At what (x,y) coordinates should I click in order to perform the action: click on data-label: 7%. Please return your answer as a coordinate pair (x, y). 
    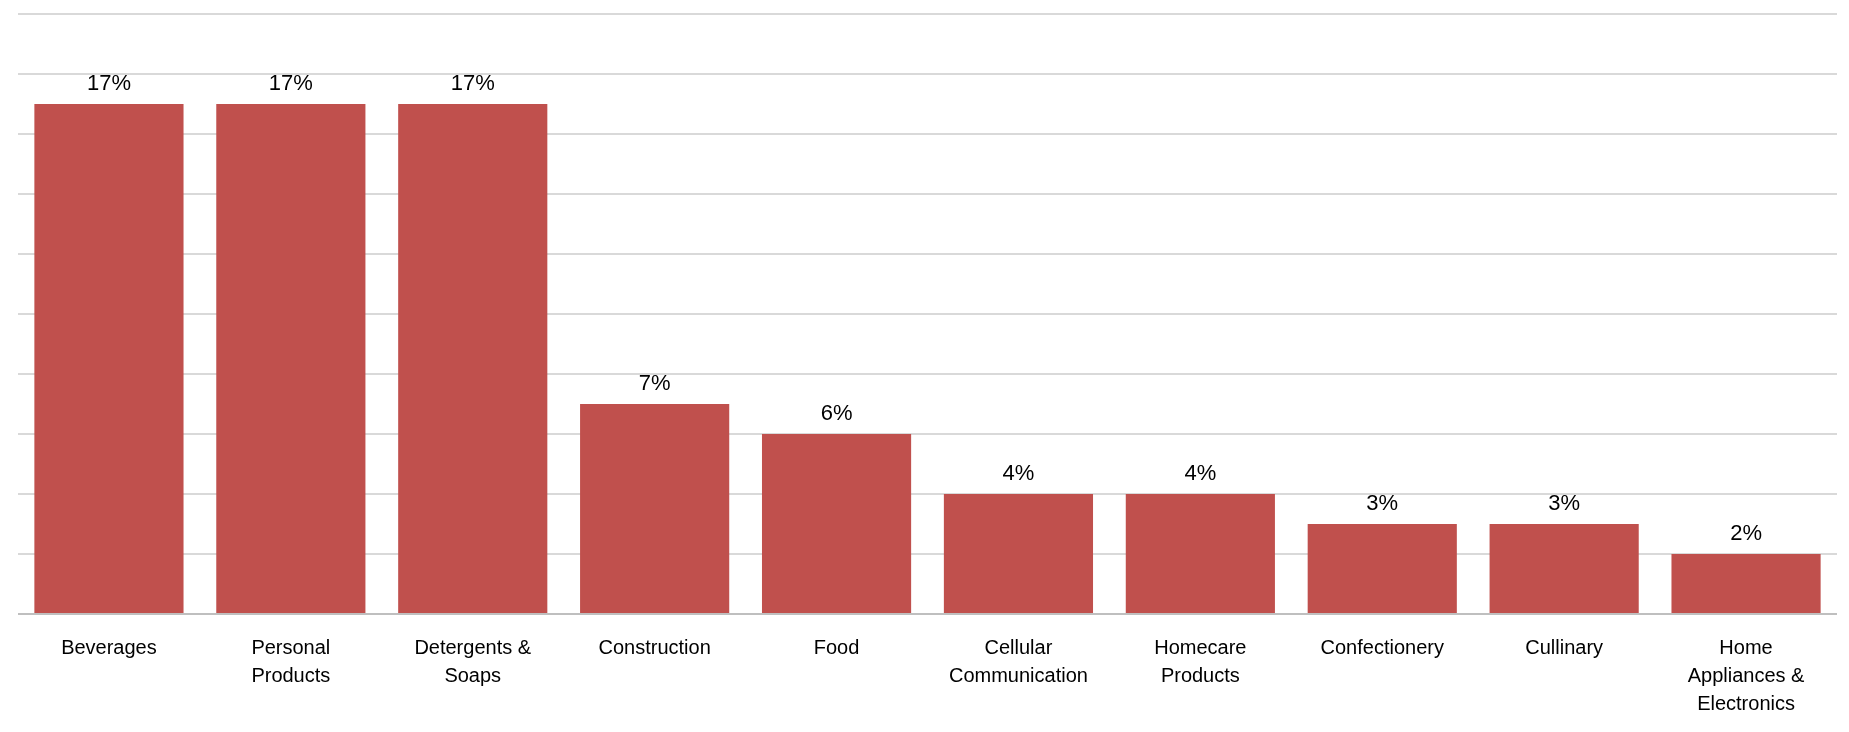
    Looking at the image, I should click on (654, 382).